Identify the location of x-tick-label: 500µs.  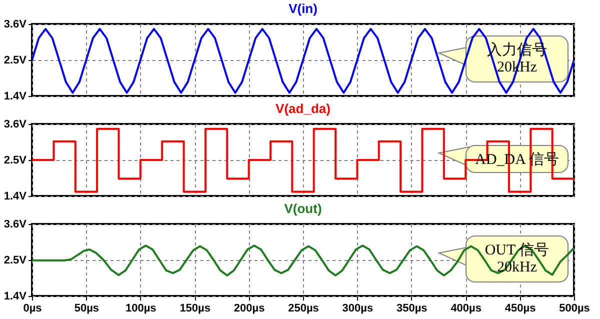
(574, 308).